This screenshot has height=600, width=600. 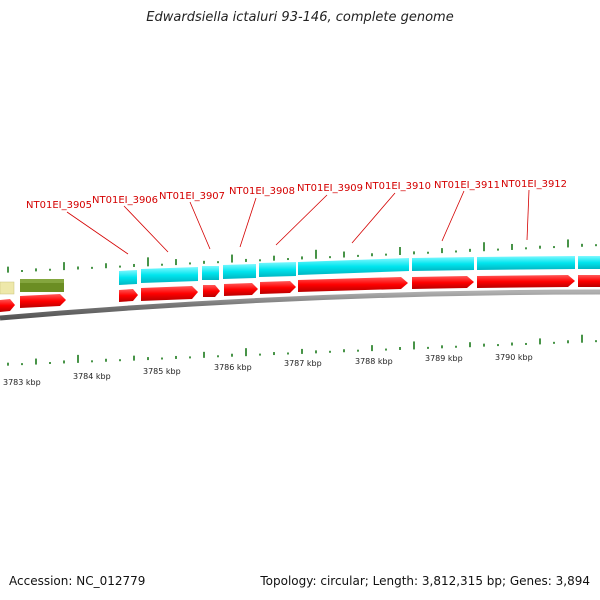 I want to click on kbp-label: 3785 kbp, so click(x=162, y=371).